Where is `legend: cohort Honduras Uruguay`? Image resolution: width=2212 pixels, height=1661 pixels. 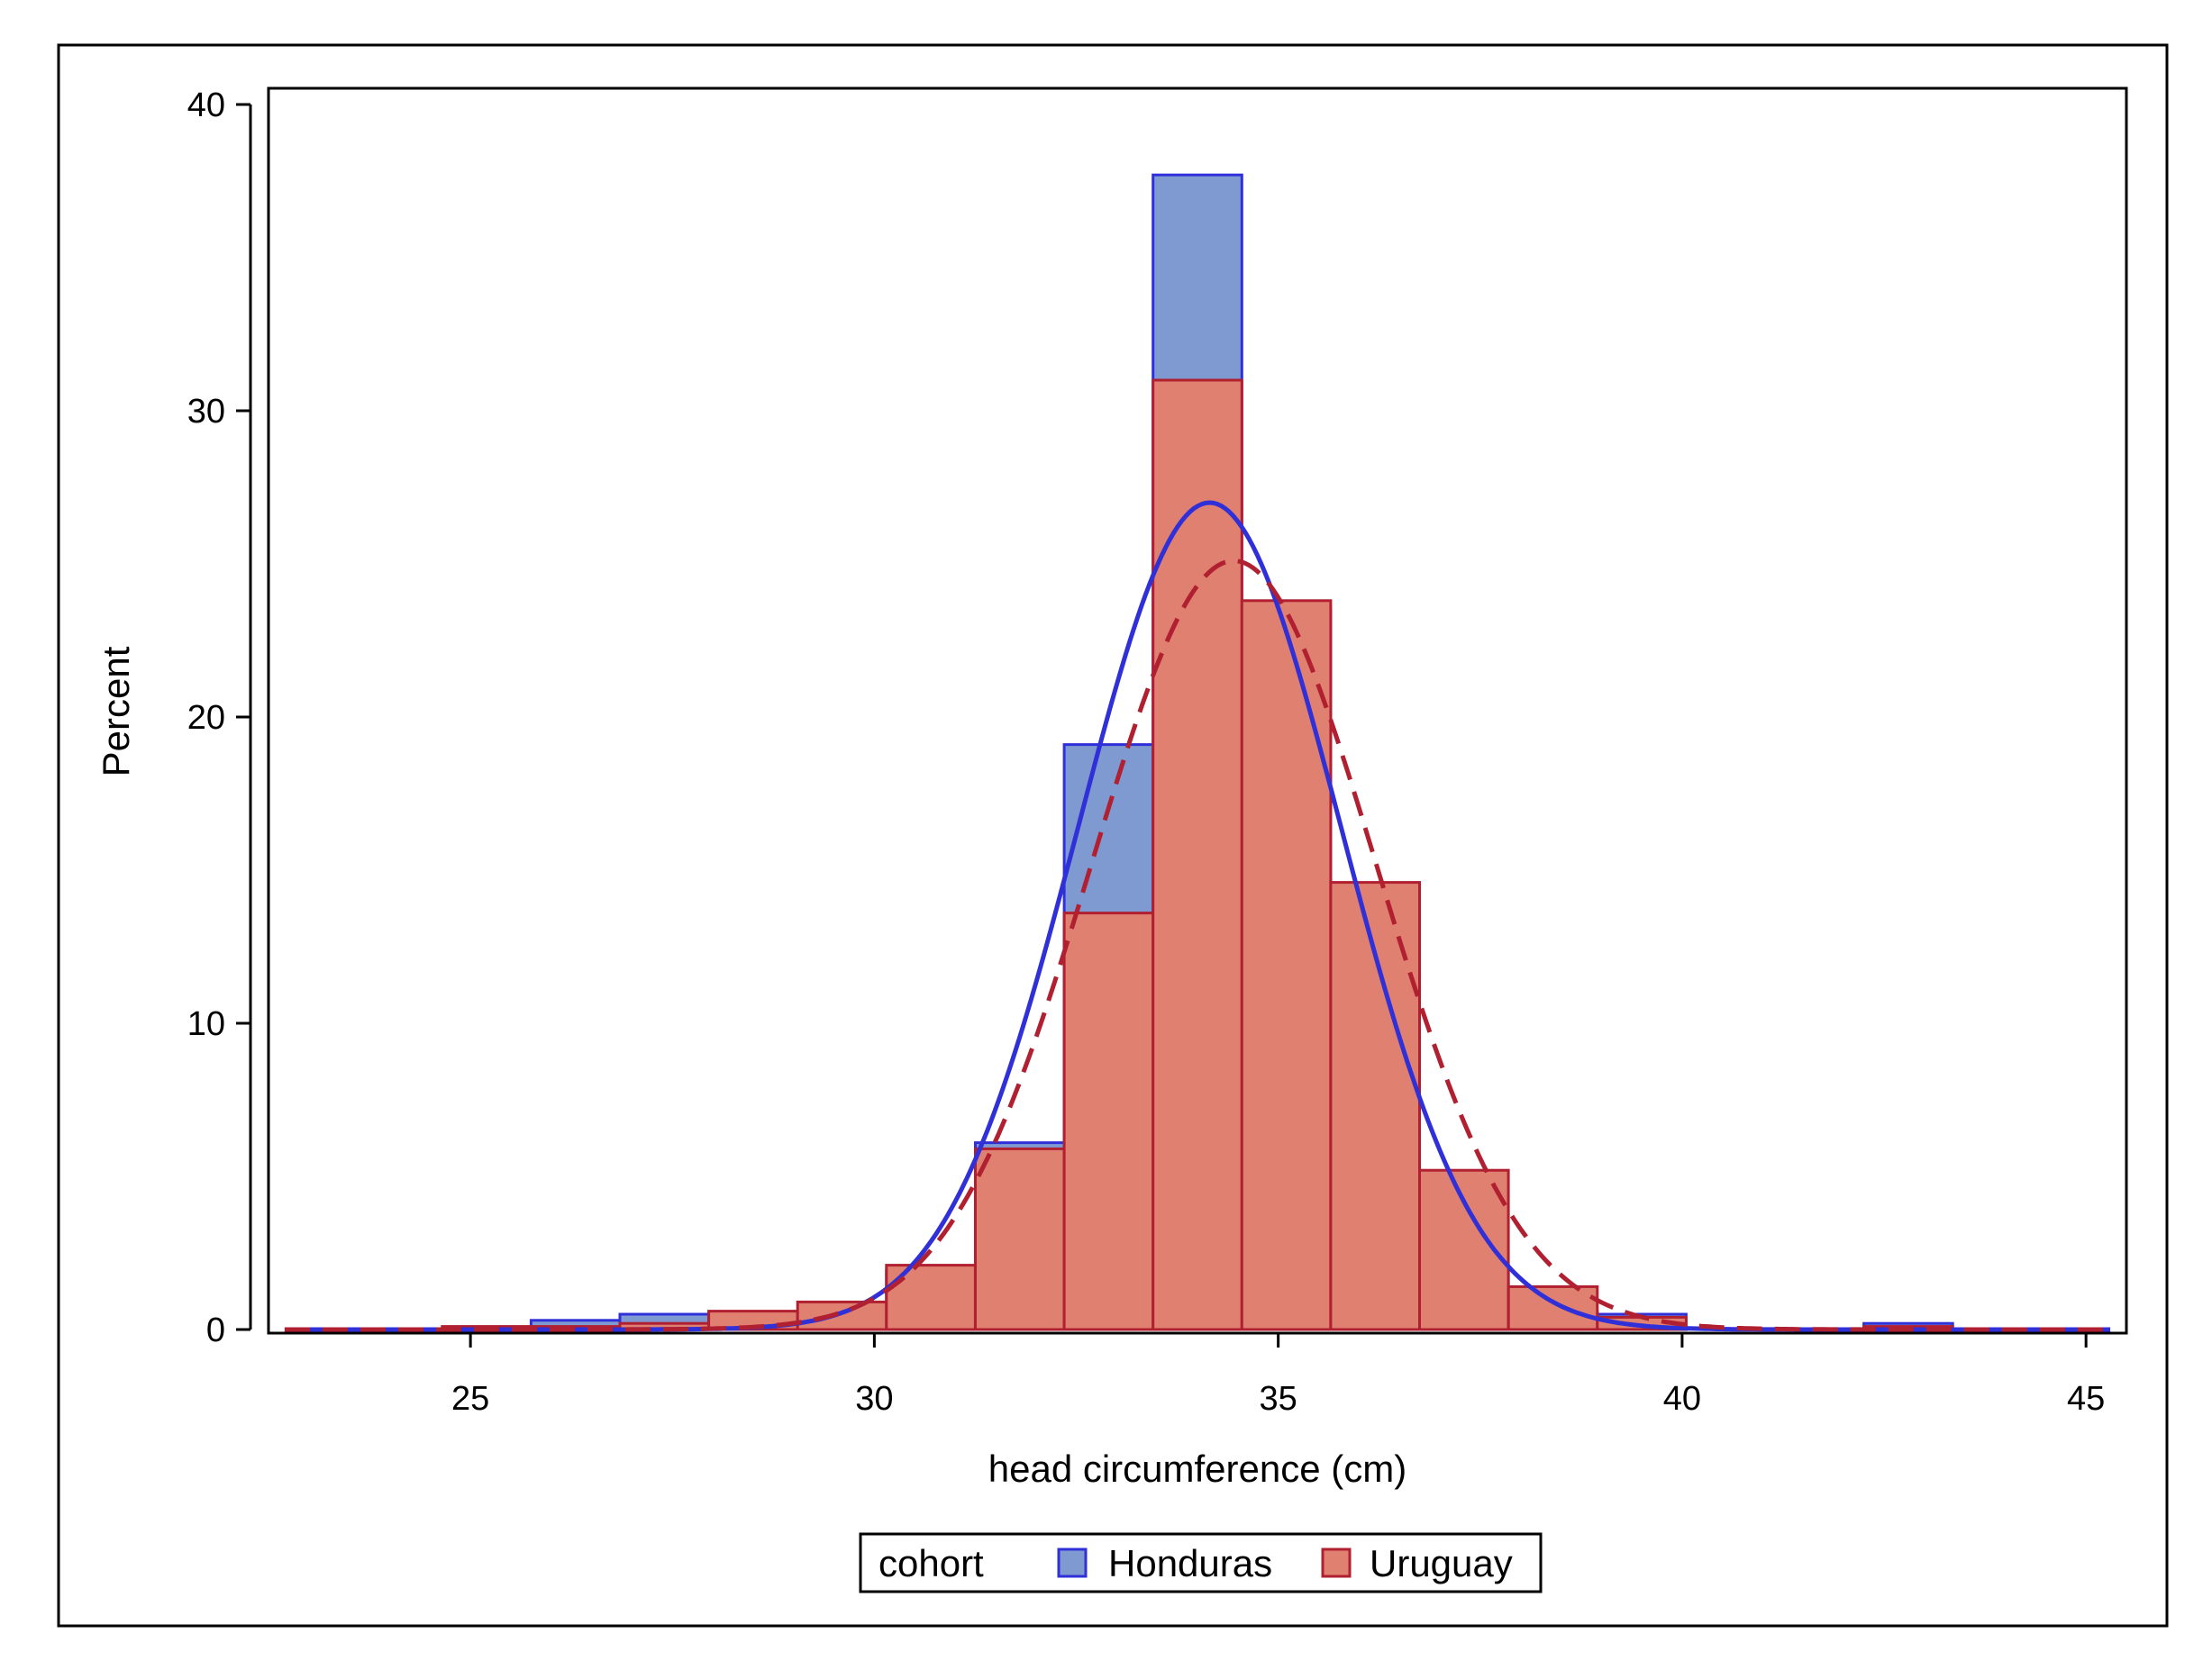
legend: cohort Honduras Uruguay is located at coordinates (1201, 1562).